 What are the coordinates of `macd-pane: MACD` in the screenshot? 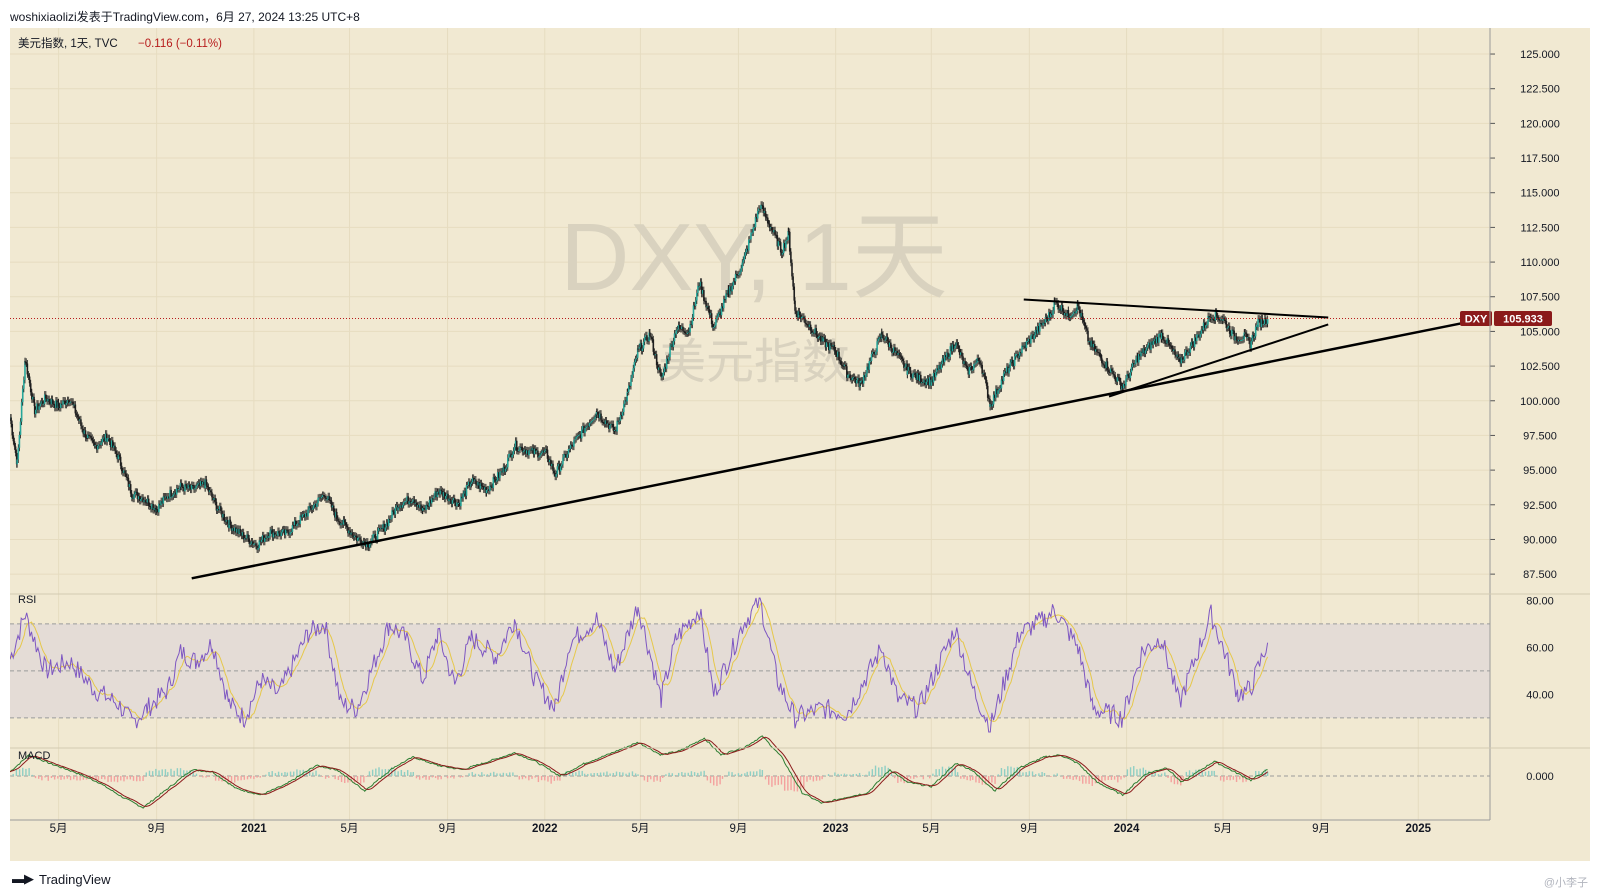 It's located at (750, 772).